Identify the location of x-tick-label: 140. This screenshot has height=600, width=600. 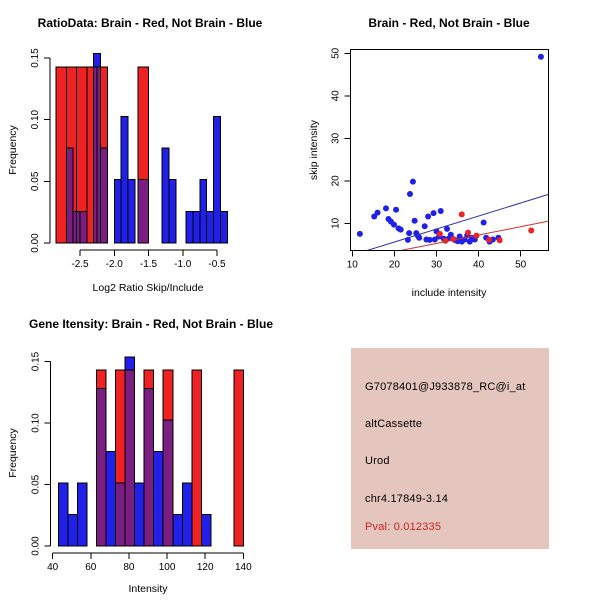
(243, 567).